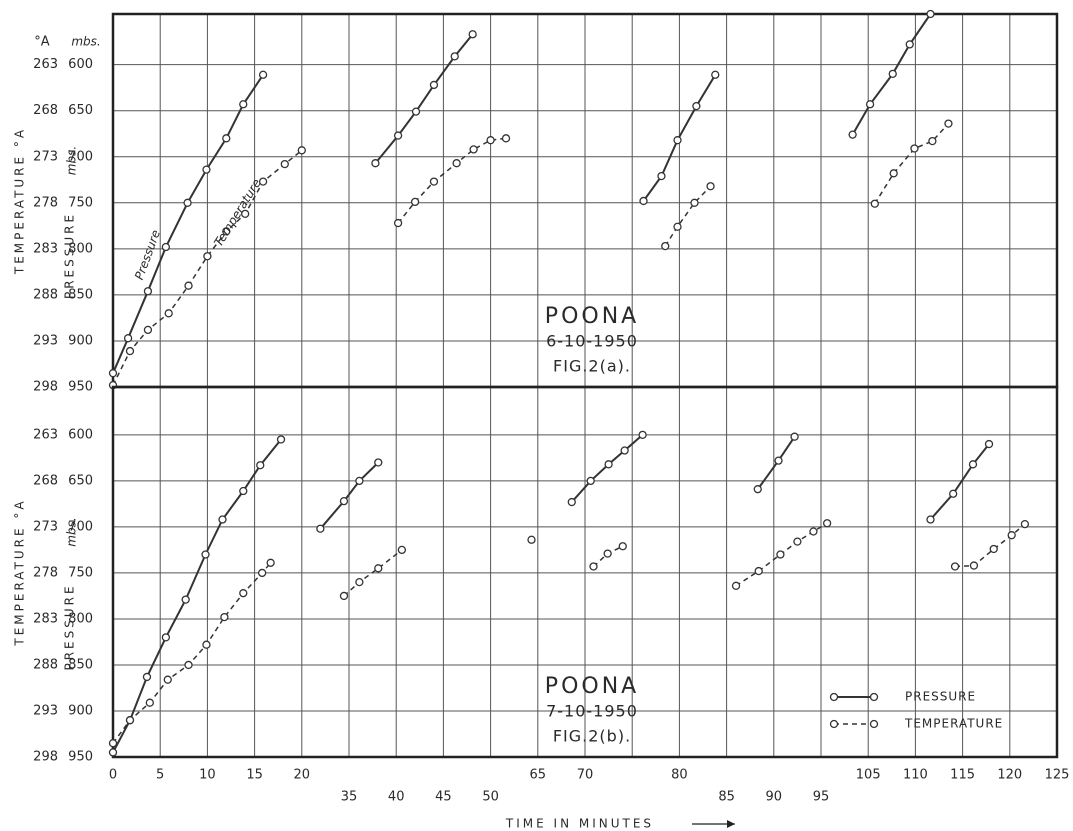 Image resolution: width=1073 pixels, height=831 pixels. I want to click on x-tick-label: 95, so click(821, 797).